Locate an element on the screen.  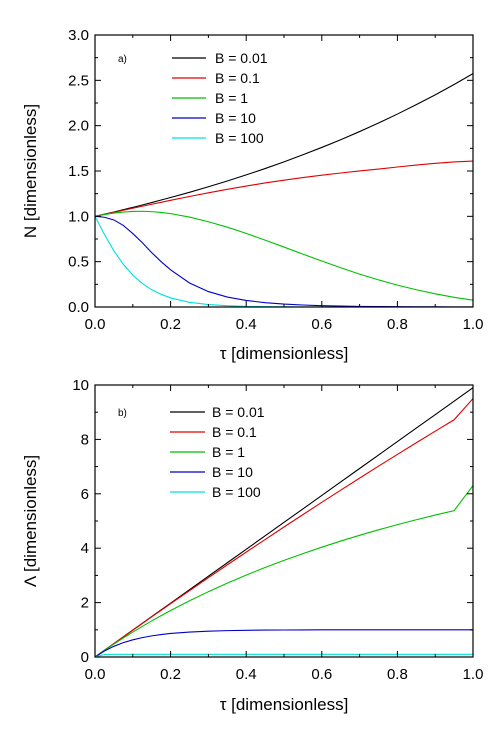
chart-a-x-tick-label: 0.2 is located at coordinates (170, 324).